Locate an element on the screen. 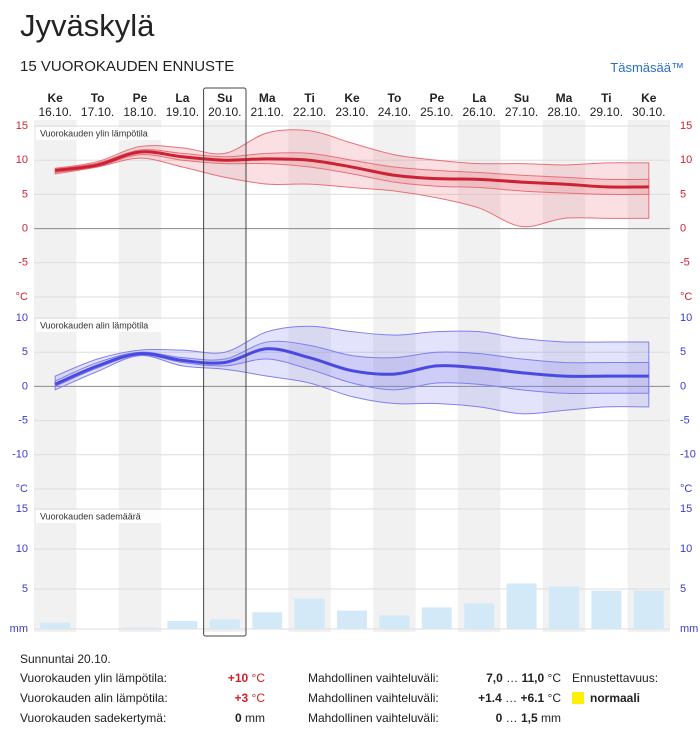 The width and height of the screenshot is (700, 741). high: +6.1 is located at coordinates (532, 698).